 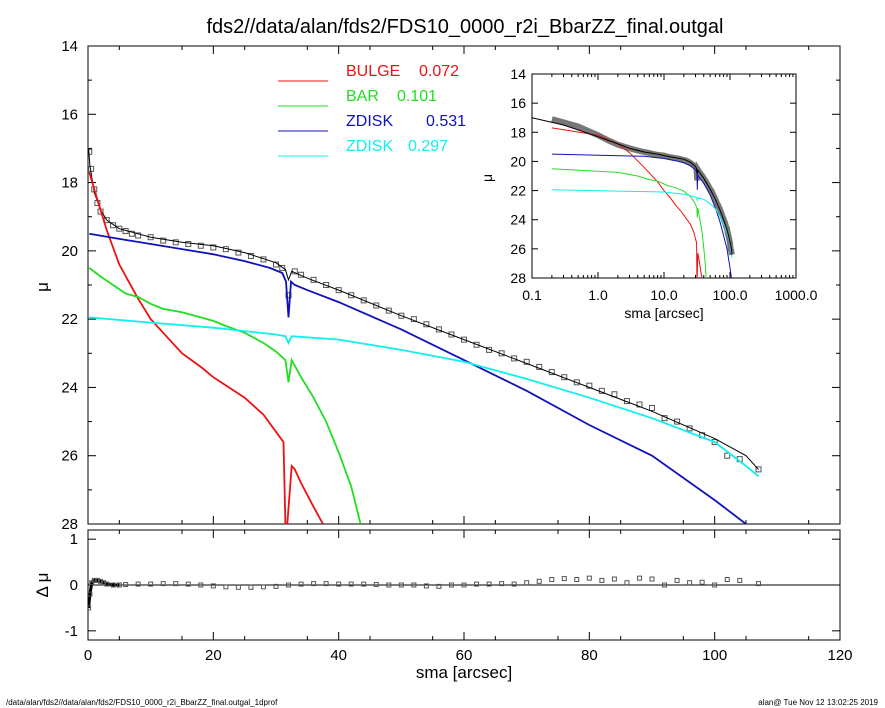 What do you see at coordinates (362, 96) in the screenshot?
I see `legend-label: BAR` at bounding box center [362, 96].